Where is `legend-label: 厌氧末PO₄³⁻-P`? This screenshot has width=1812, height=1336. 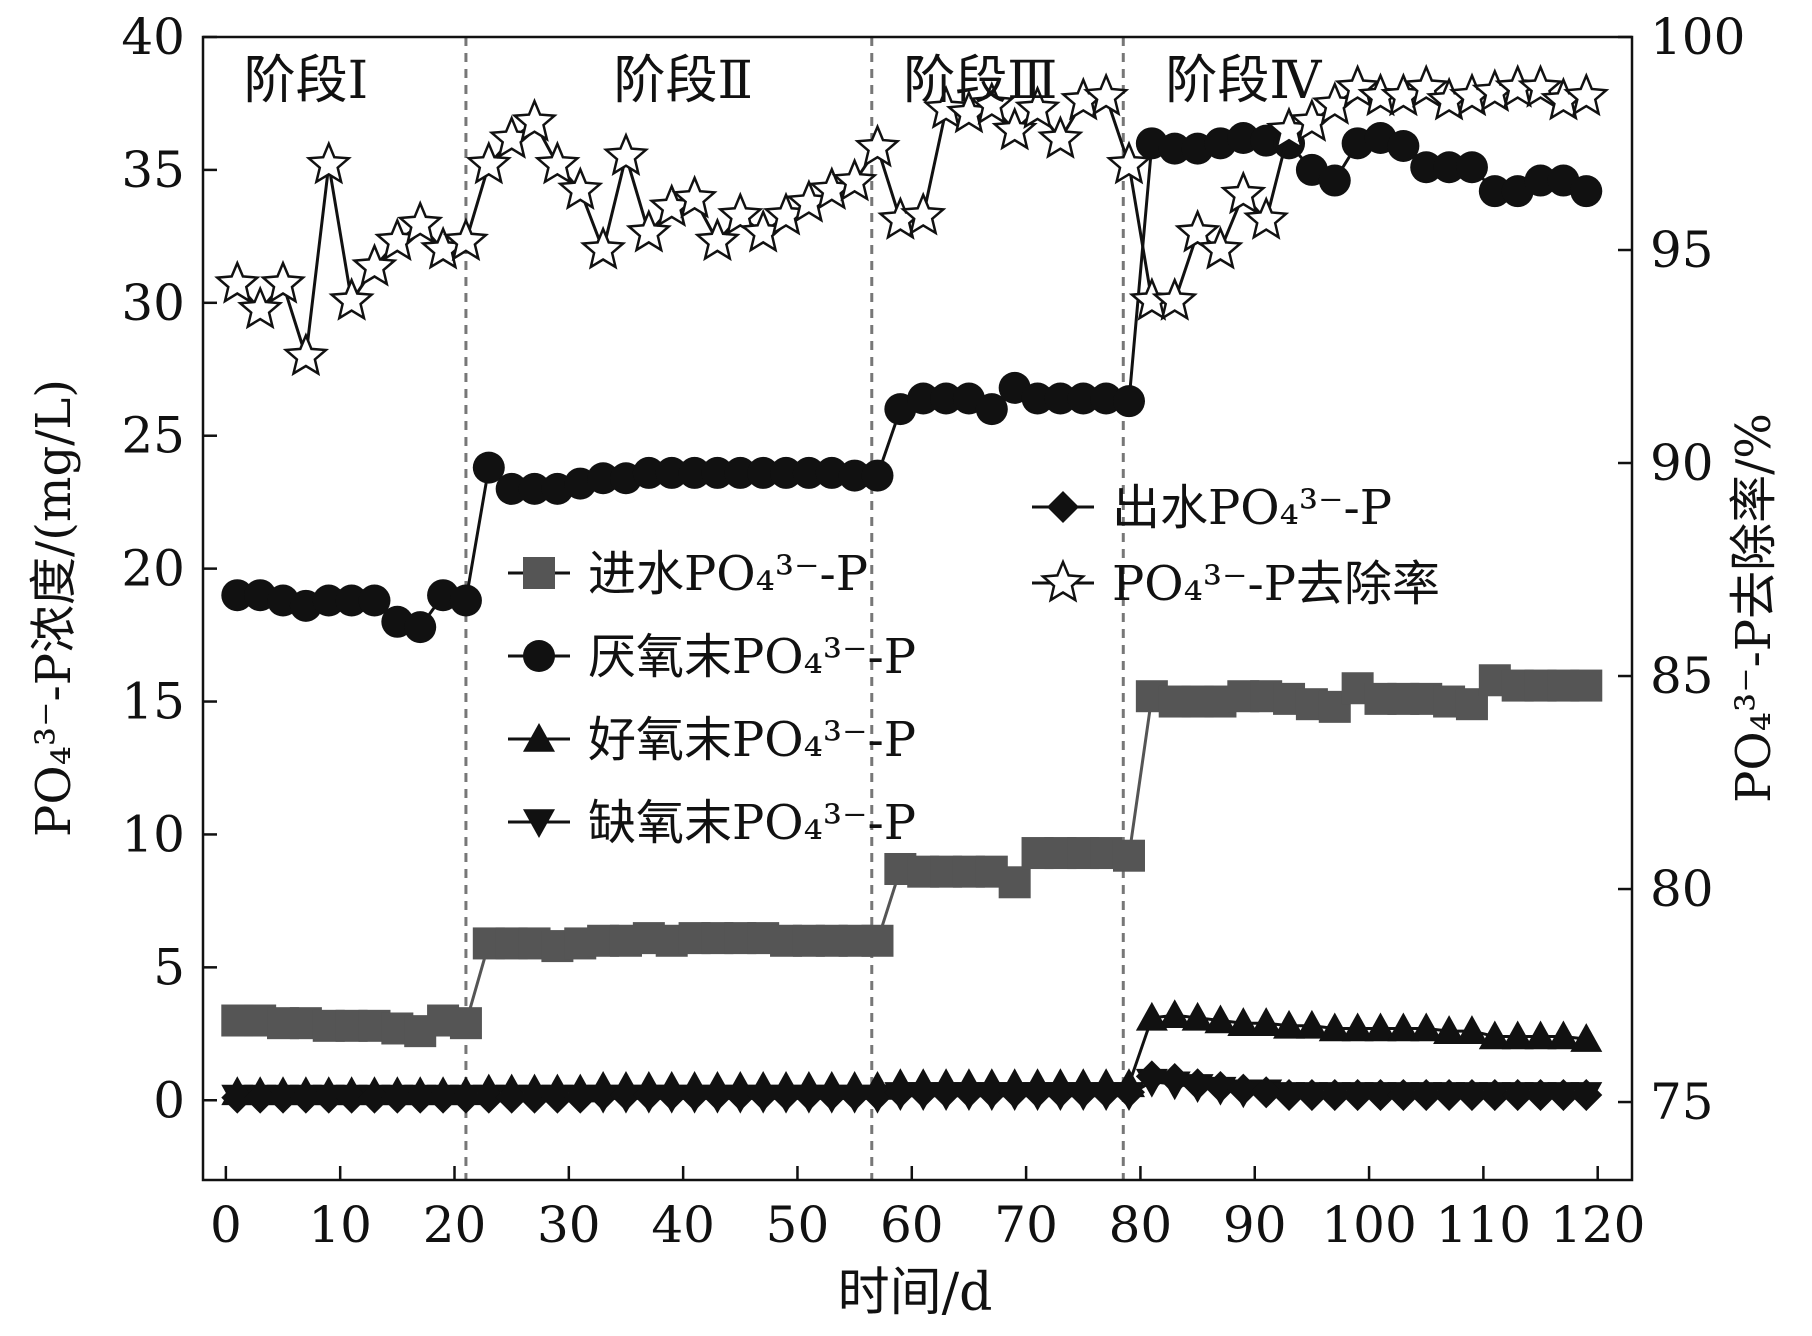 legend-label: 厌氧末PO₄³⁻-P is located at coordinates (752, 657).